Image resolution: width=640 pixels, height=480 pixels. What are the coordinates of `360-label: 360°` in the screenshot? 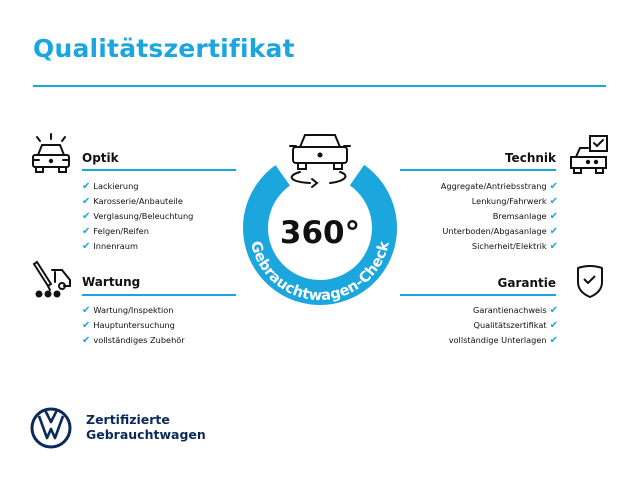 It's located at (320, 233).